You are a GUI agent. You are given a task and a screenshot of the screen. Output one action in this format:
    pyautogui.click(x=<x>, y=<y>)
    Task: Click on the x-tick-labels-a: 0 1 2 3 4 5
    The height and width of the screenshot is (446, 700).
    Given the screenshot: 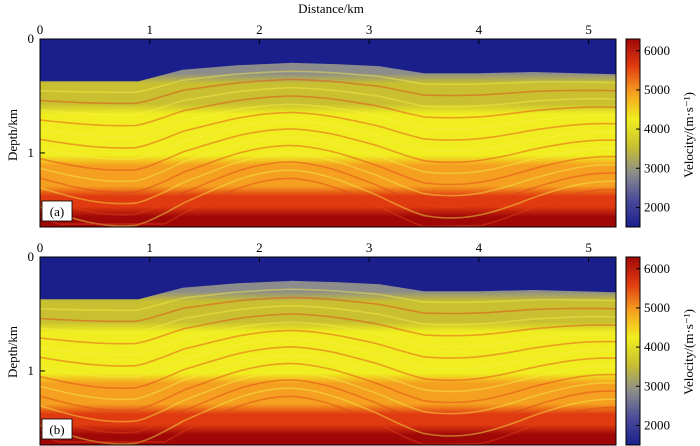 What is the action you would take?
    pyautogui.click(x=314, y=33)
    